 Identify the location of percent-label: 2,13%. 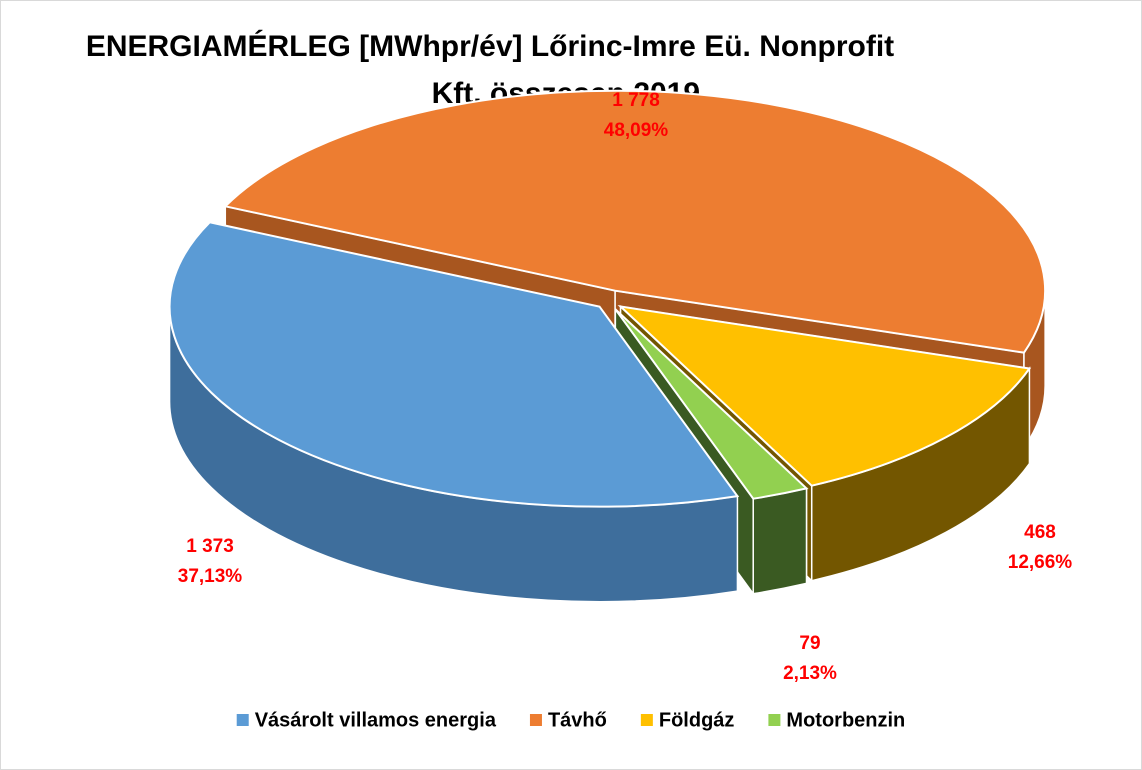
(810, 673).